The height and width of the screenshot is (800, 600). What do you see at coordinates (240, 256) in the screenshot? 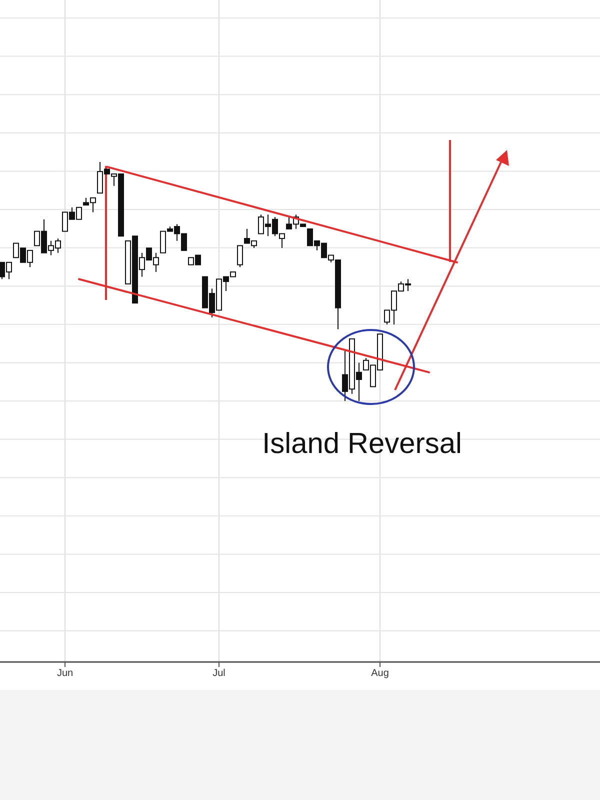
I see `candlestick` at bounding box center [240, 256].